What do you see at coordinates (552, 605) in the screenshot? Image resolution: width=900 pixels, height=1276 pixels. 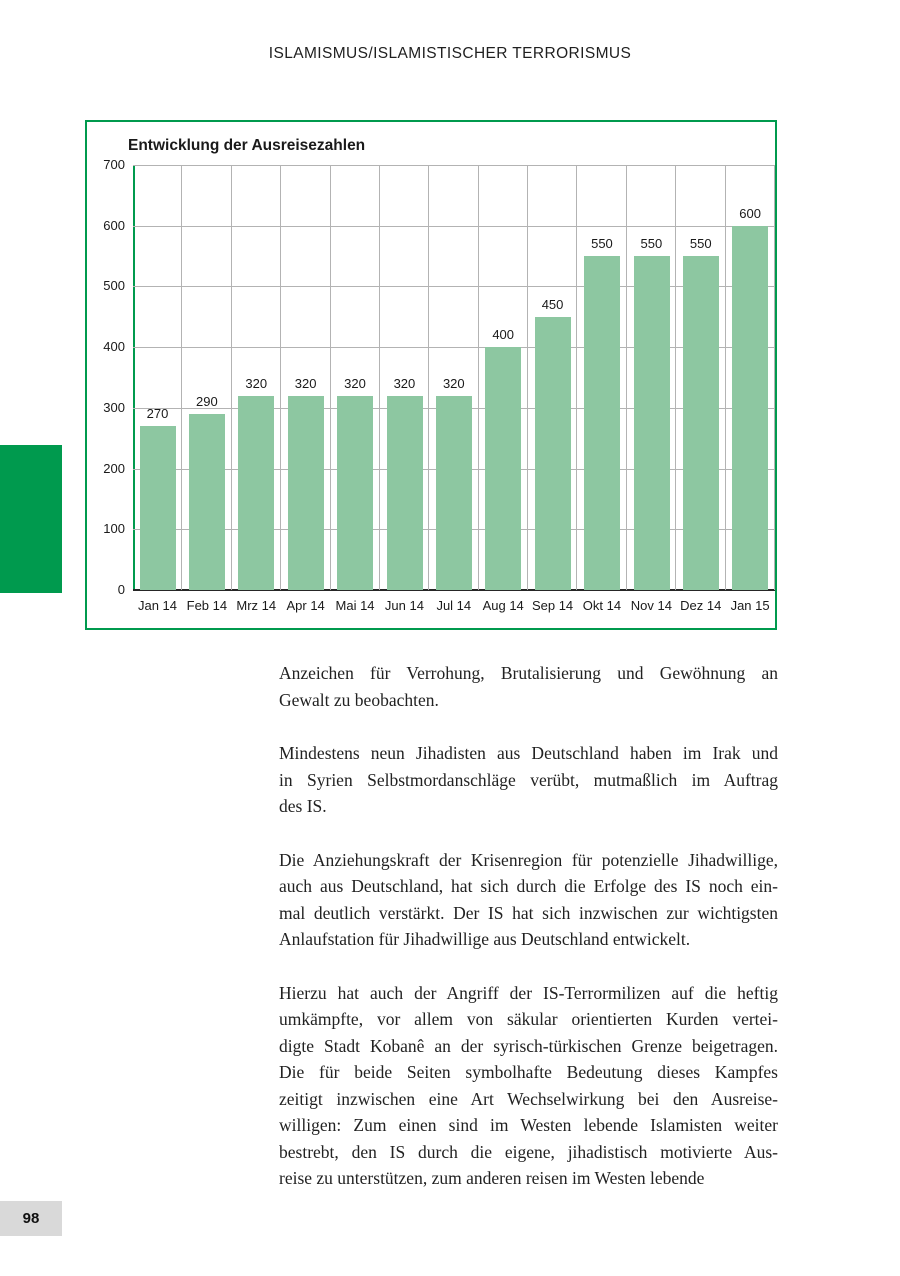 I see `x-tick-label: Sep 14` at bounding box center [552, 605].